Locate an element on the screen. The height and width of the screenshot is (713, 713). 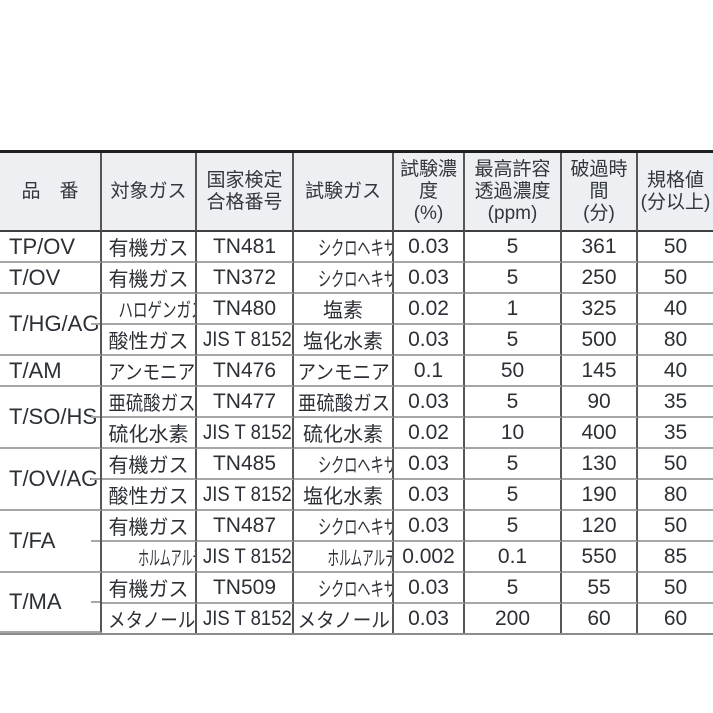
cell-test-gas: メタノール is located at coordinates (344, 618).